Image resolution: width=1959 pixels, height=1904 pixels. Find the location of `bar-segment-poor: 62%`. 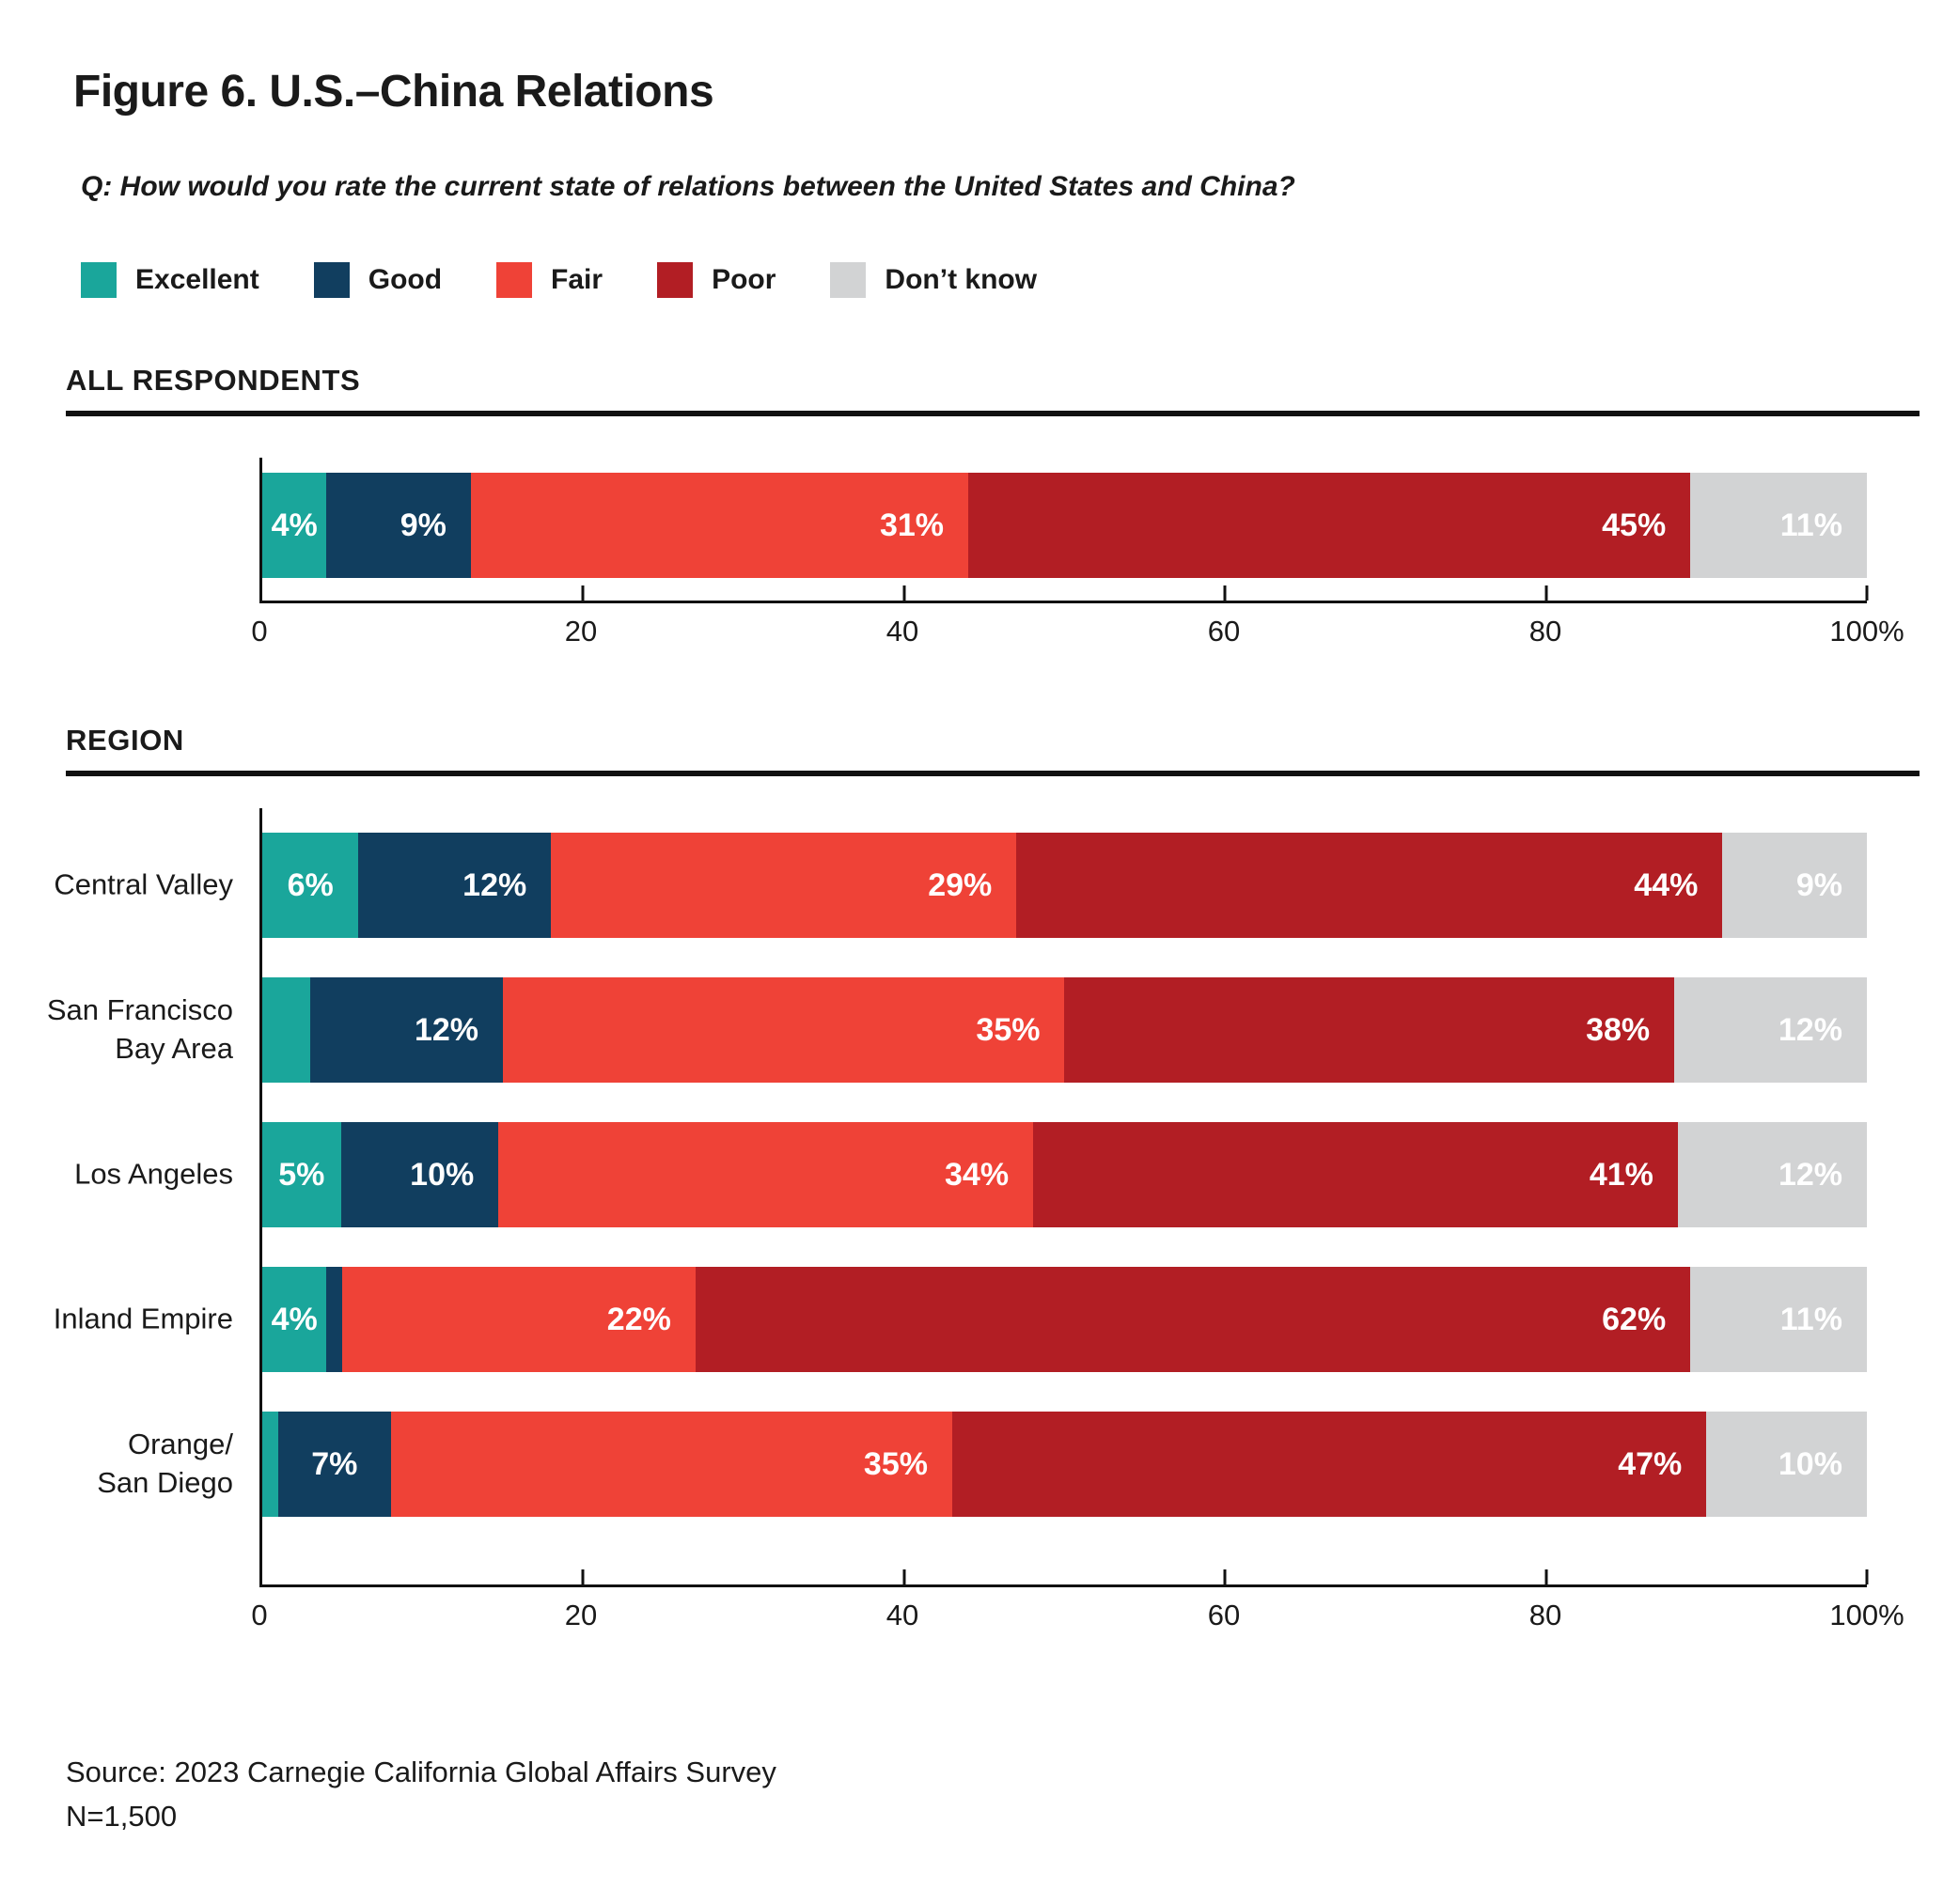

bar-segment-poor: 62% is located at coordinates (1193, 1320).